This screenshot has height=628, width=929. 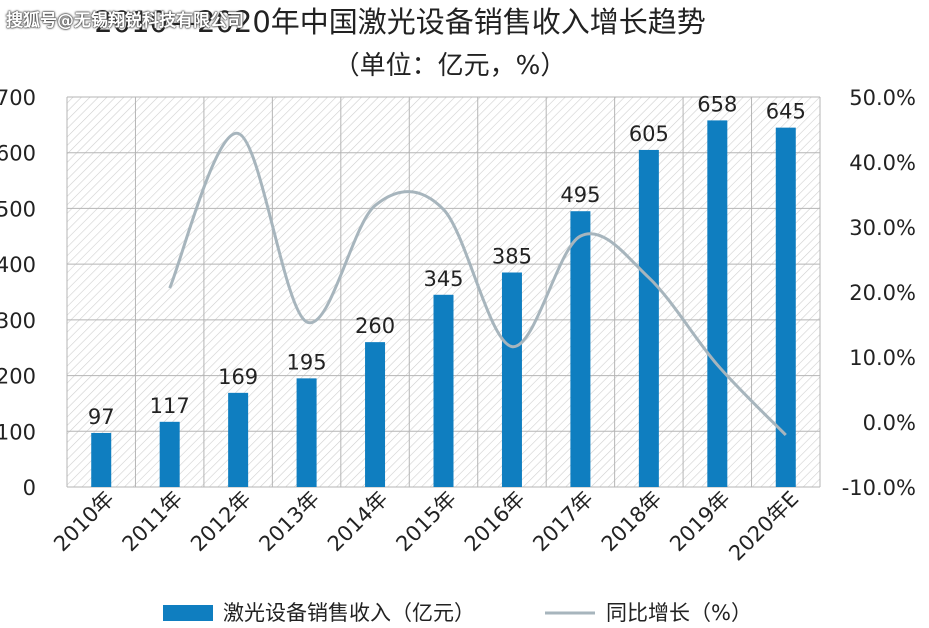 What do you see at coordinates (18, 432) in the screenshot?
I see `y-tick-label: 100` at bounding box center [18, 432].